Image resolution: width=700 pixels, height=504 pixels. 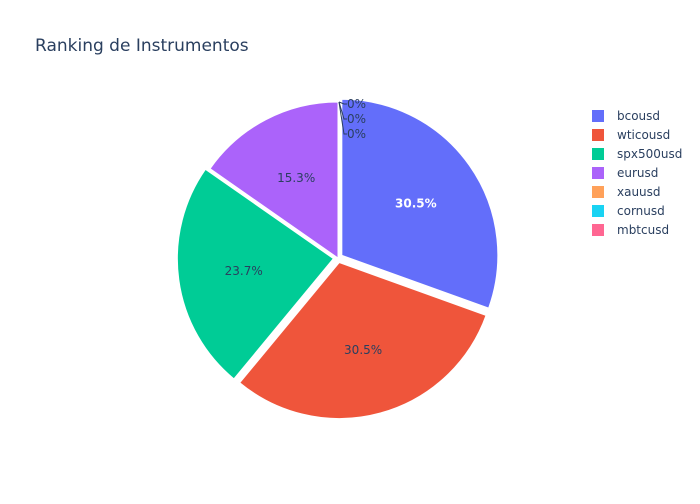 I want to click on legend-swatch-mbtcusd, so click(x=598, y=230).